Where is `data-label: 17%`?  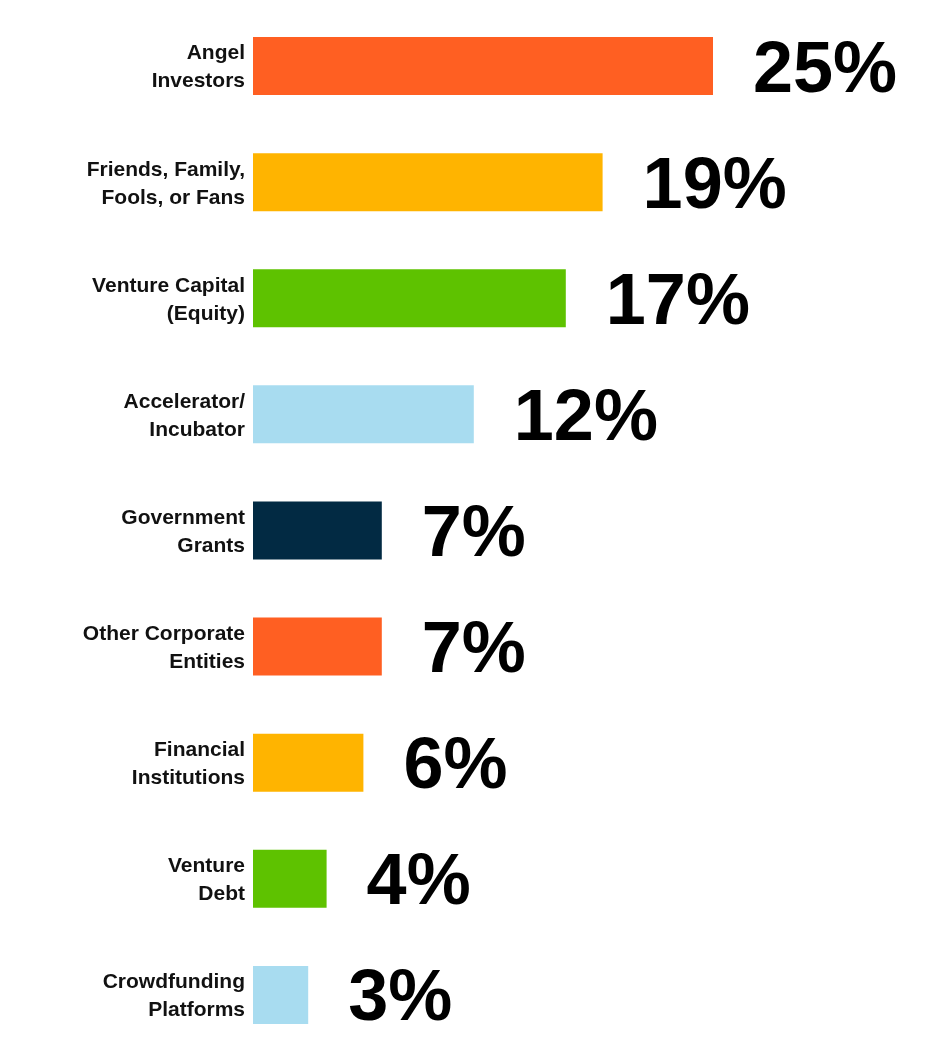 data-label: 17% is located at coordinates (677, 298).